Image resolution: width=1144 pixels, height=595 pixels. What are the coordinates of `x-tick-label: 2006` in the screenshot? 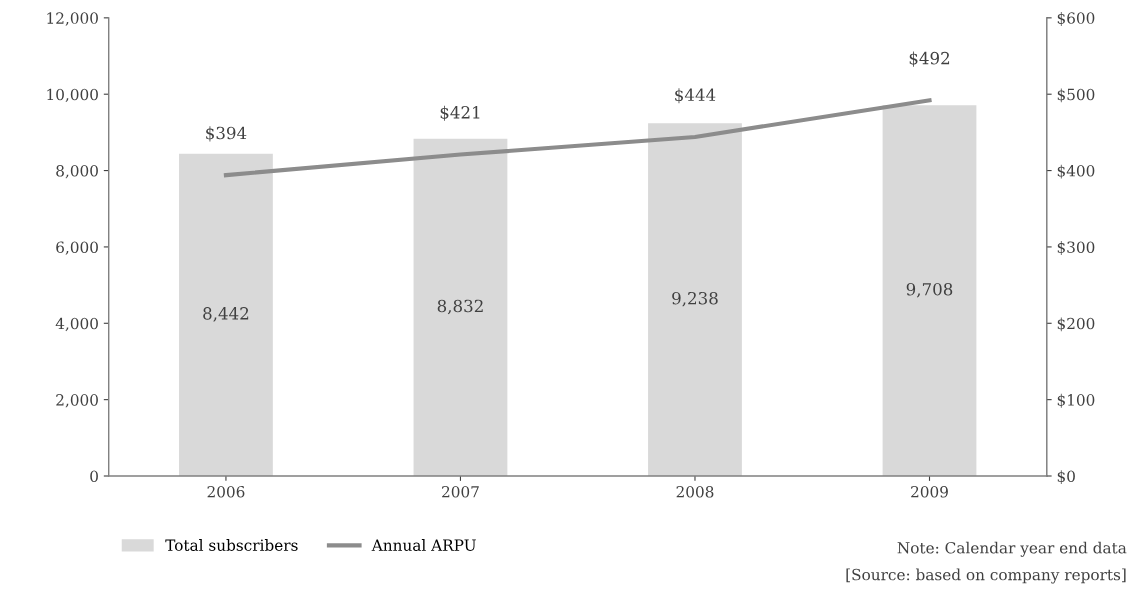 It's located at (226, 491).